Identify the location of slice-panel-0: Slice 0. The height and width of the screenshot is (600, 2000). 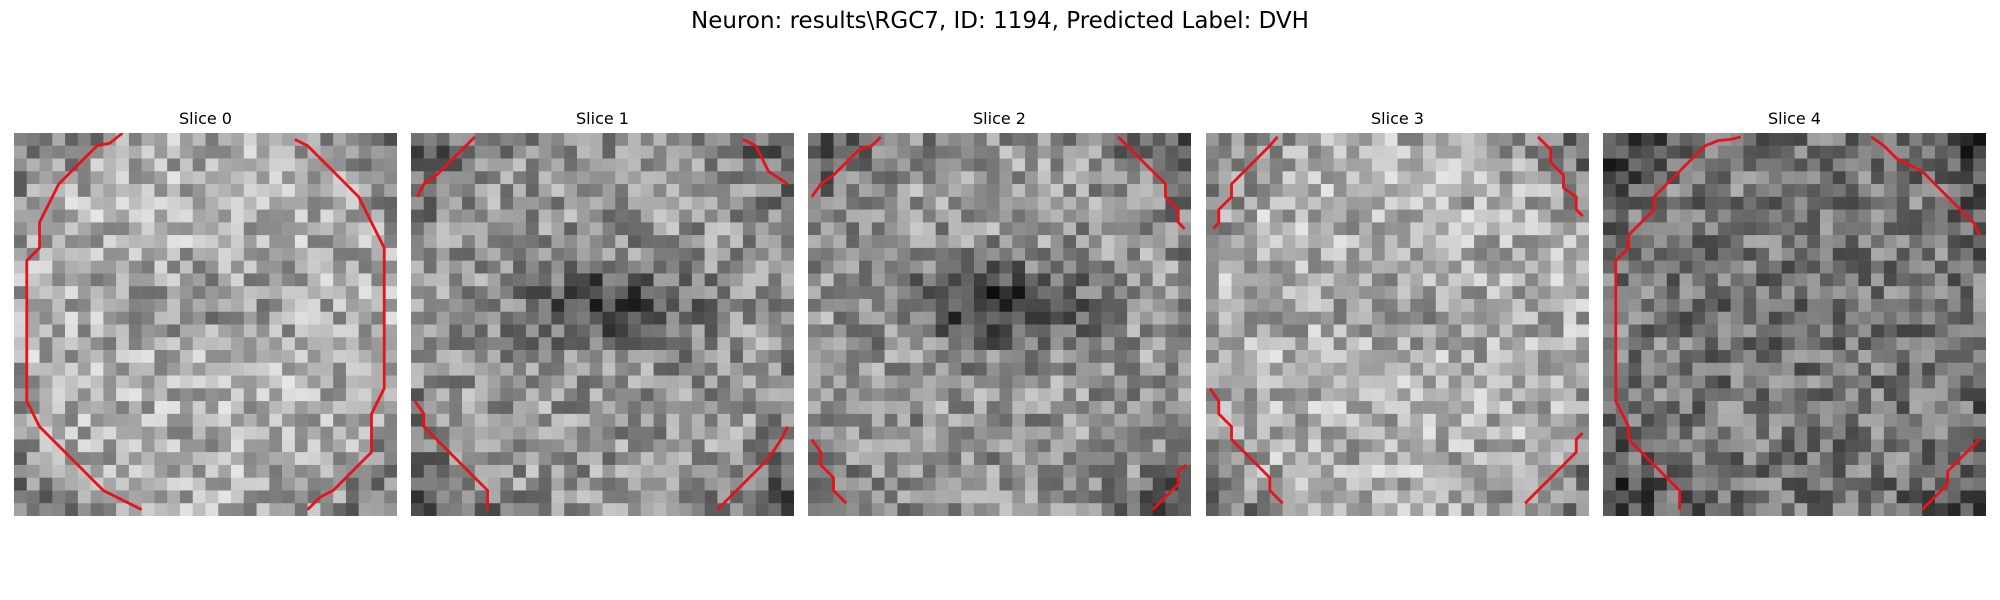
(205, 312).